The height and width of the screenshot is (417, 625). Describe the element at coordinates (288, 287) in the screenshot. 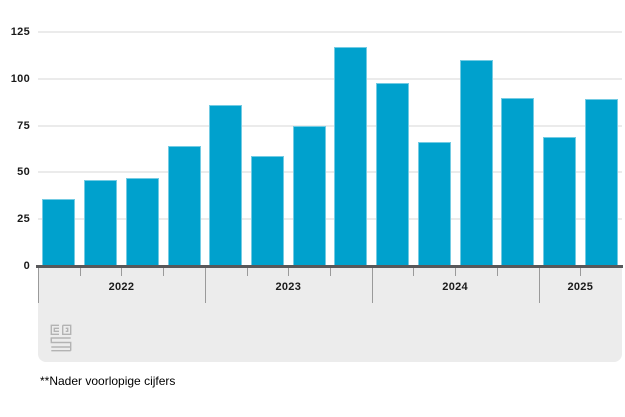

I see `x-axis-year-label: 2023` at that location.